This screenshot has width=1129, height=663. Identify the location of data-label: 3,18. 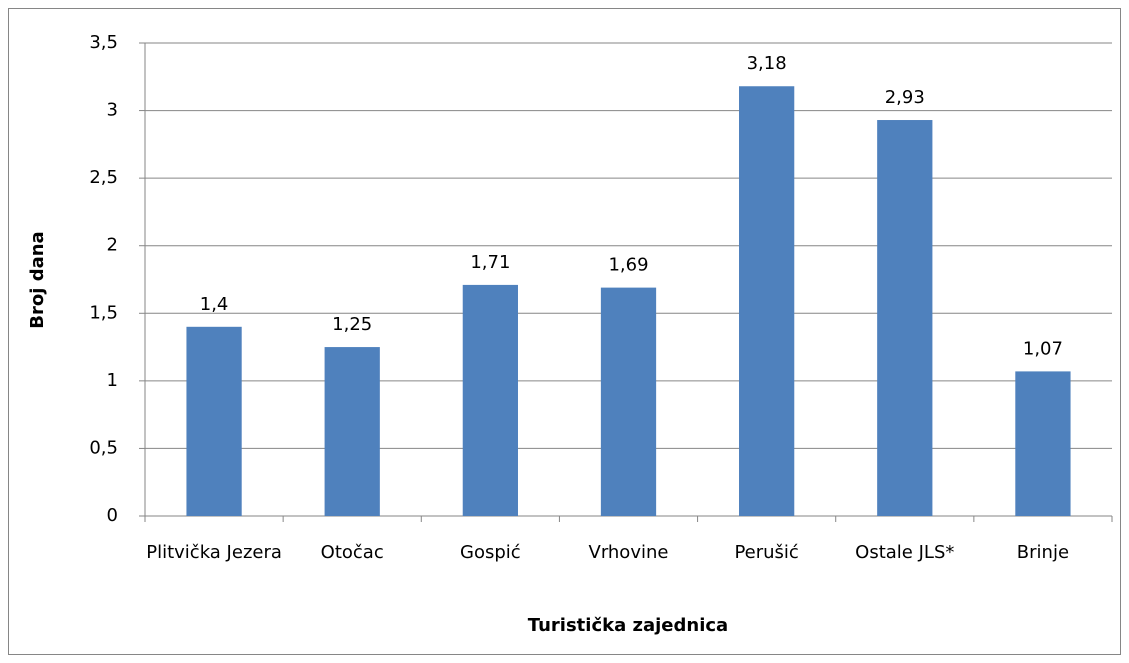
(767, 63).